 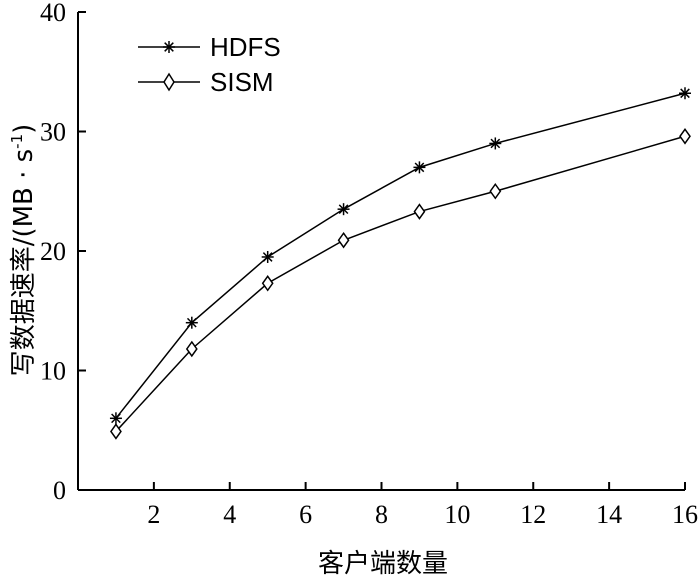 What do you see at coordinates (53, 371) in the screenshot?
I see `y-tick-label: 10` at bounding box center [53, 371].